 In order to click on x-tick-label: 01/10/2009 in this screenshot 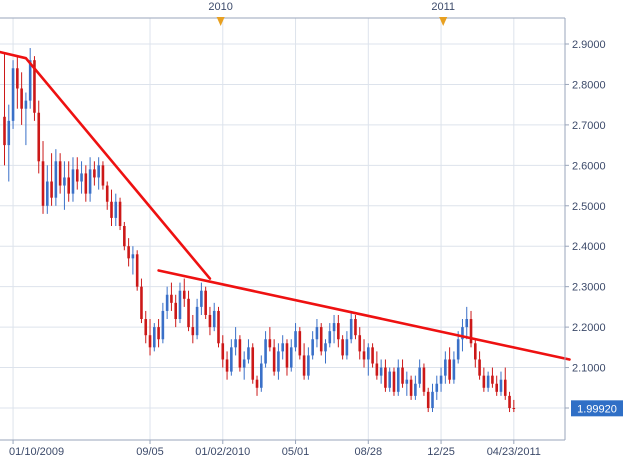, I will do `click(36, 452)`.